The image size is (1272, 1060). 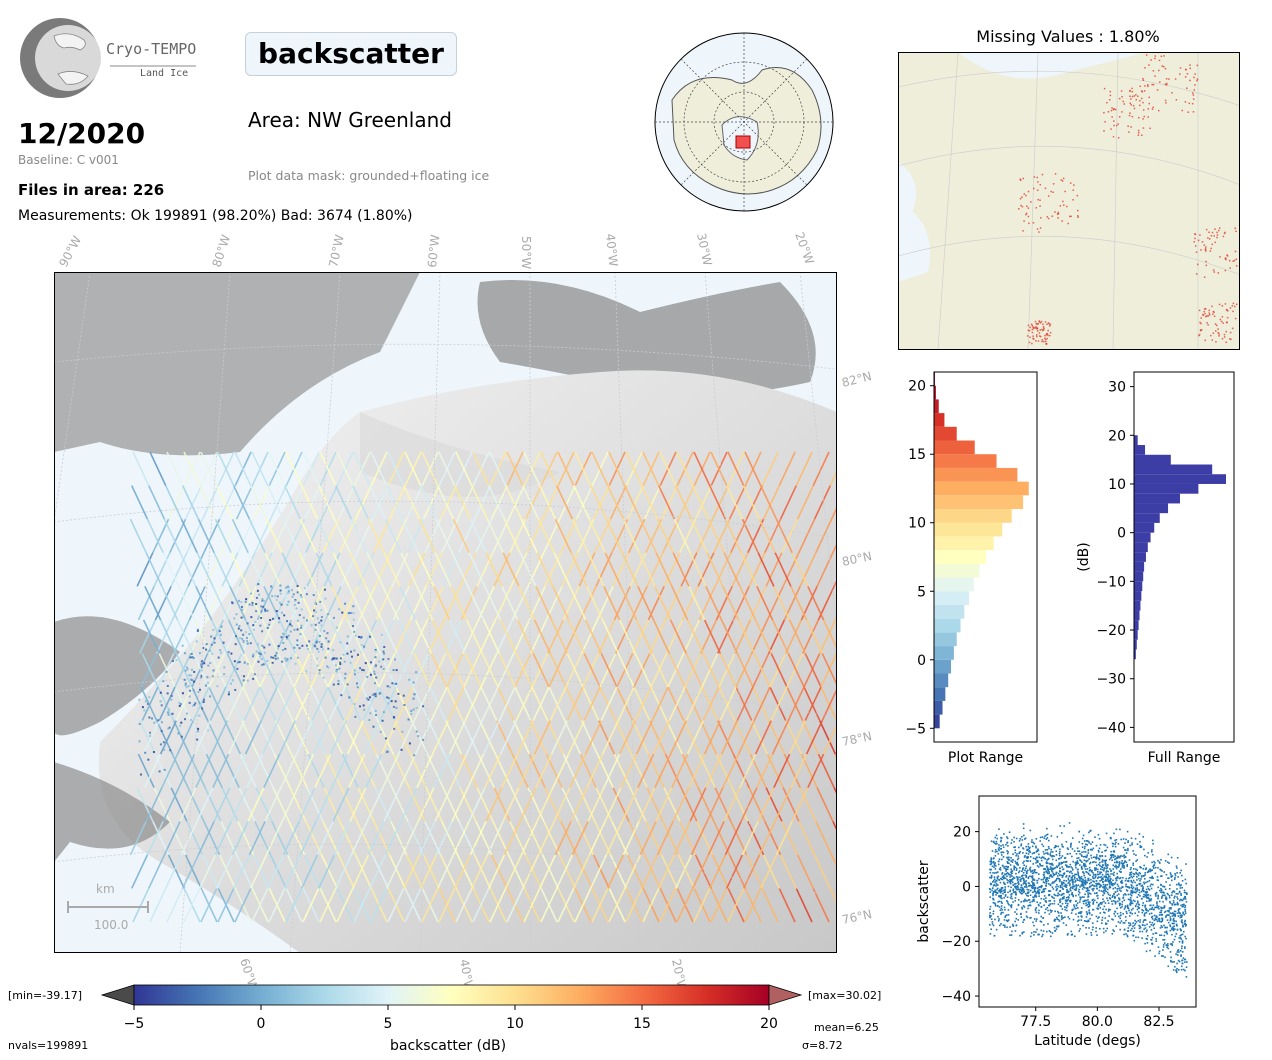 I want to click on nvals-label: nvals=199891, so click(x=48, y=1045).